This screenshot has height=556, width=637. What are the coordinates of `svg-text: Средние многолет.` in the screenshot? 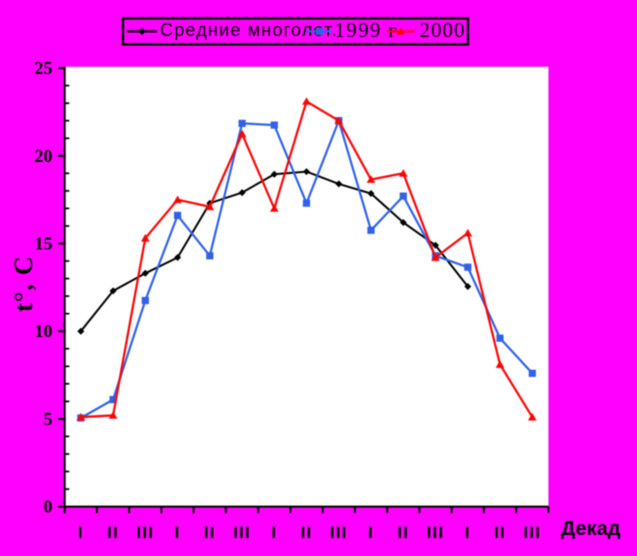 It's located at (249, 30).